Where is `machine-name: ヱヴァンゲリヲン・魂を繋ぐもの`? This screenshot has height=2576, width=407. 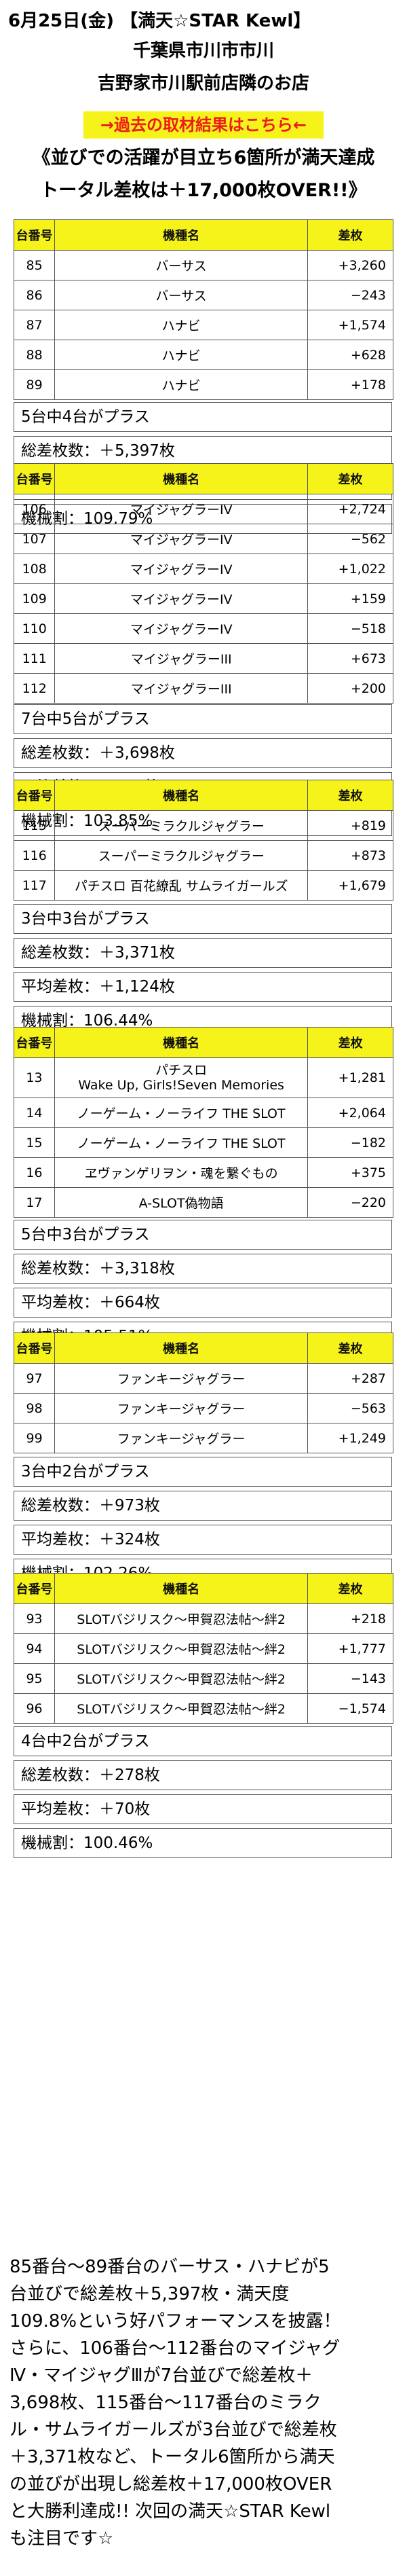 machine-name: ヱヴァンゲリヲン・魂を繋ぐもの is located at coordinates (181, 1172).